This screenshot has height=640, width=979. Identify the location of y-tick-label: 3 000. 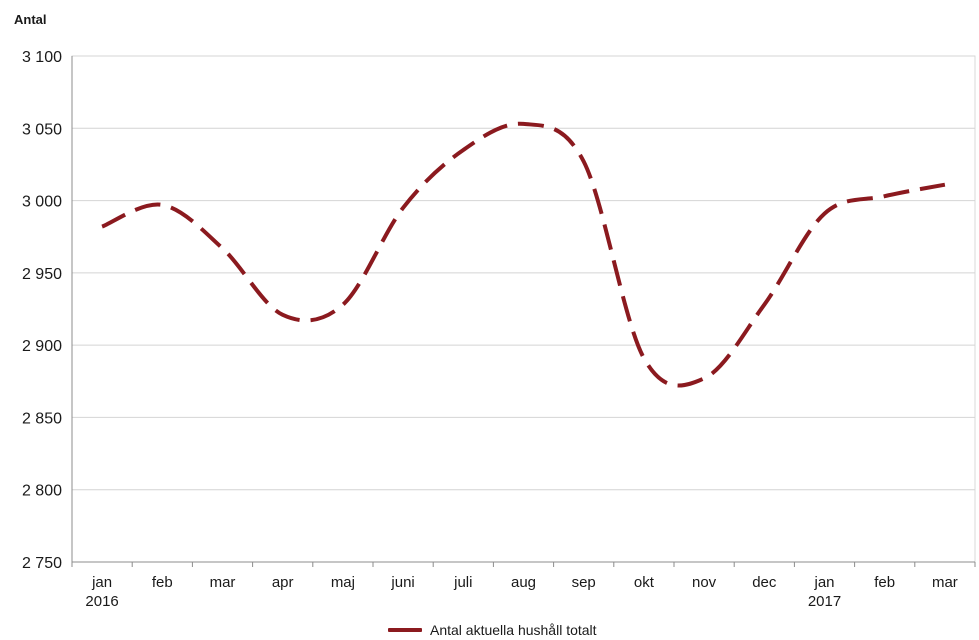
(42, 202).